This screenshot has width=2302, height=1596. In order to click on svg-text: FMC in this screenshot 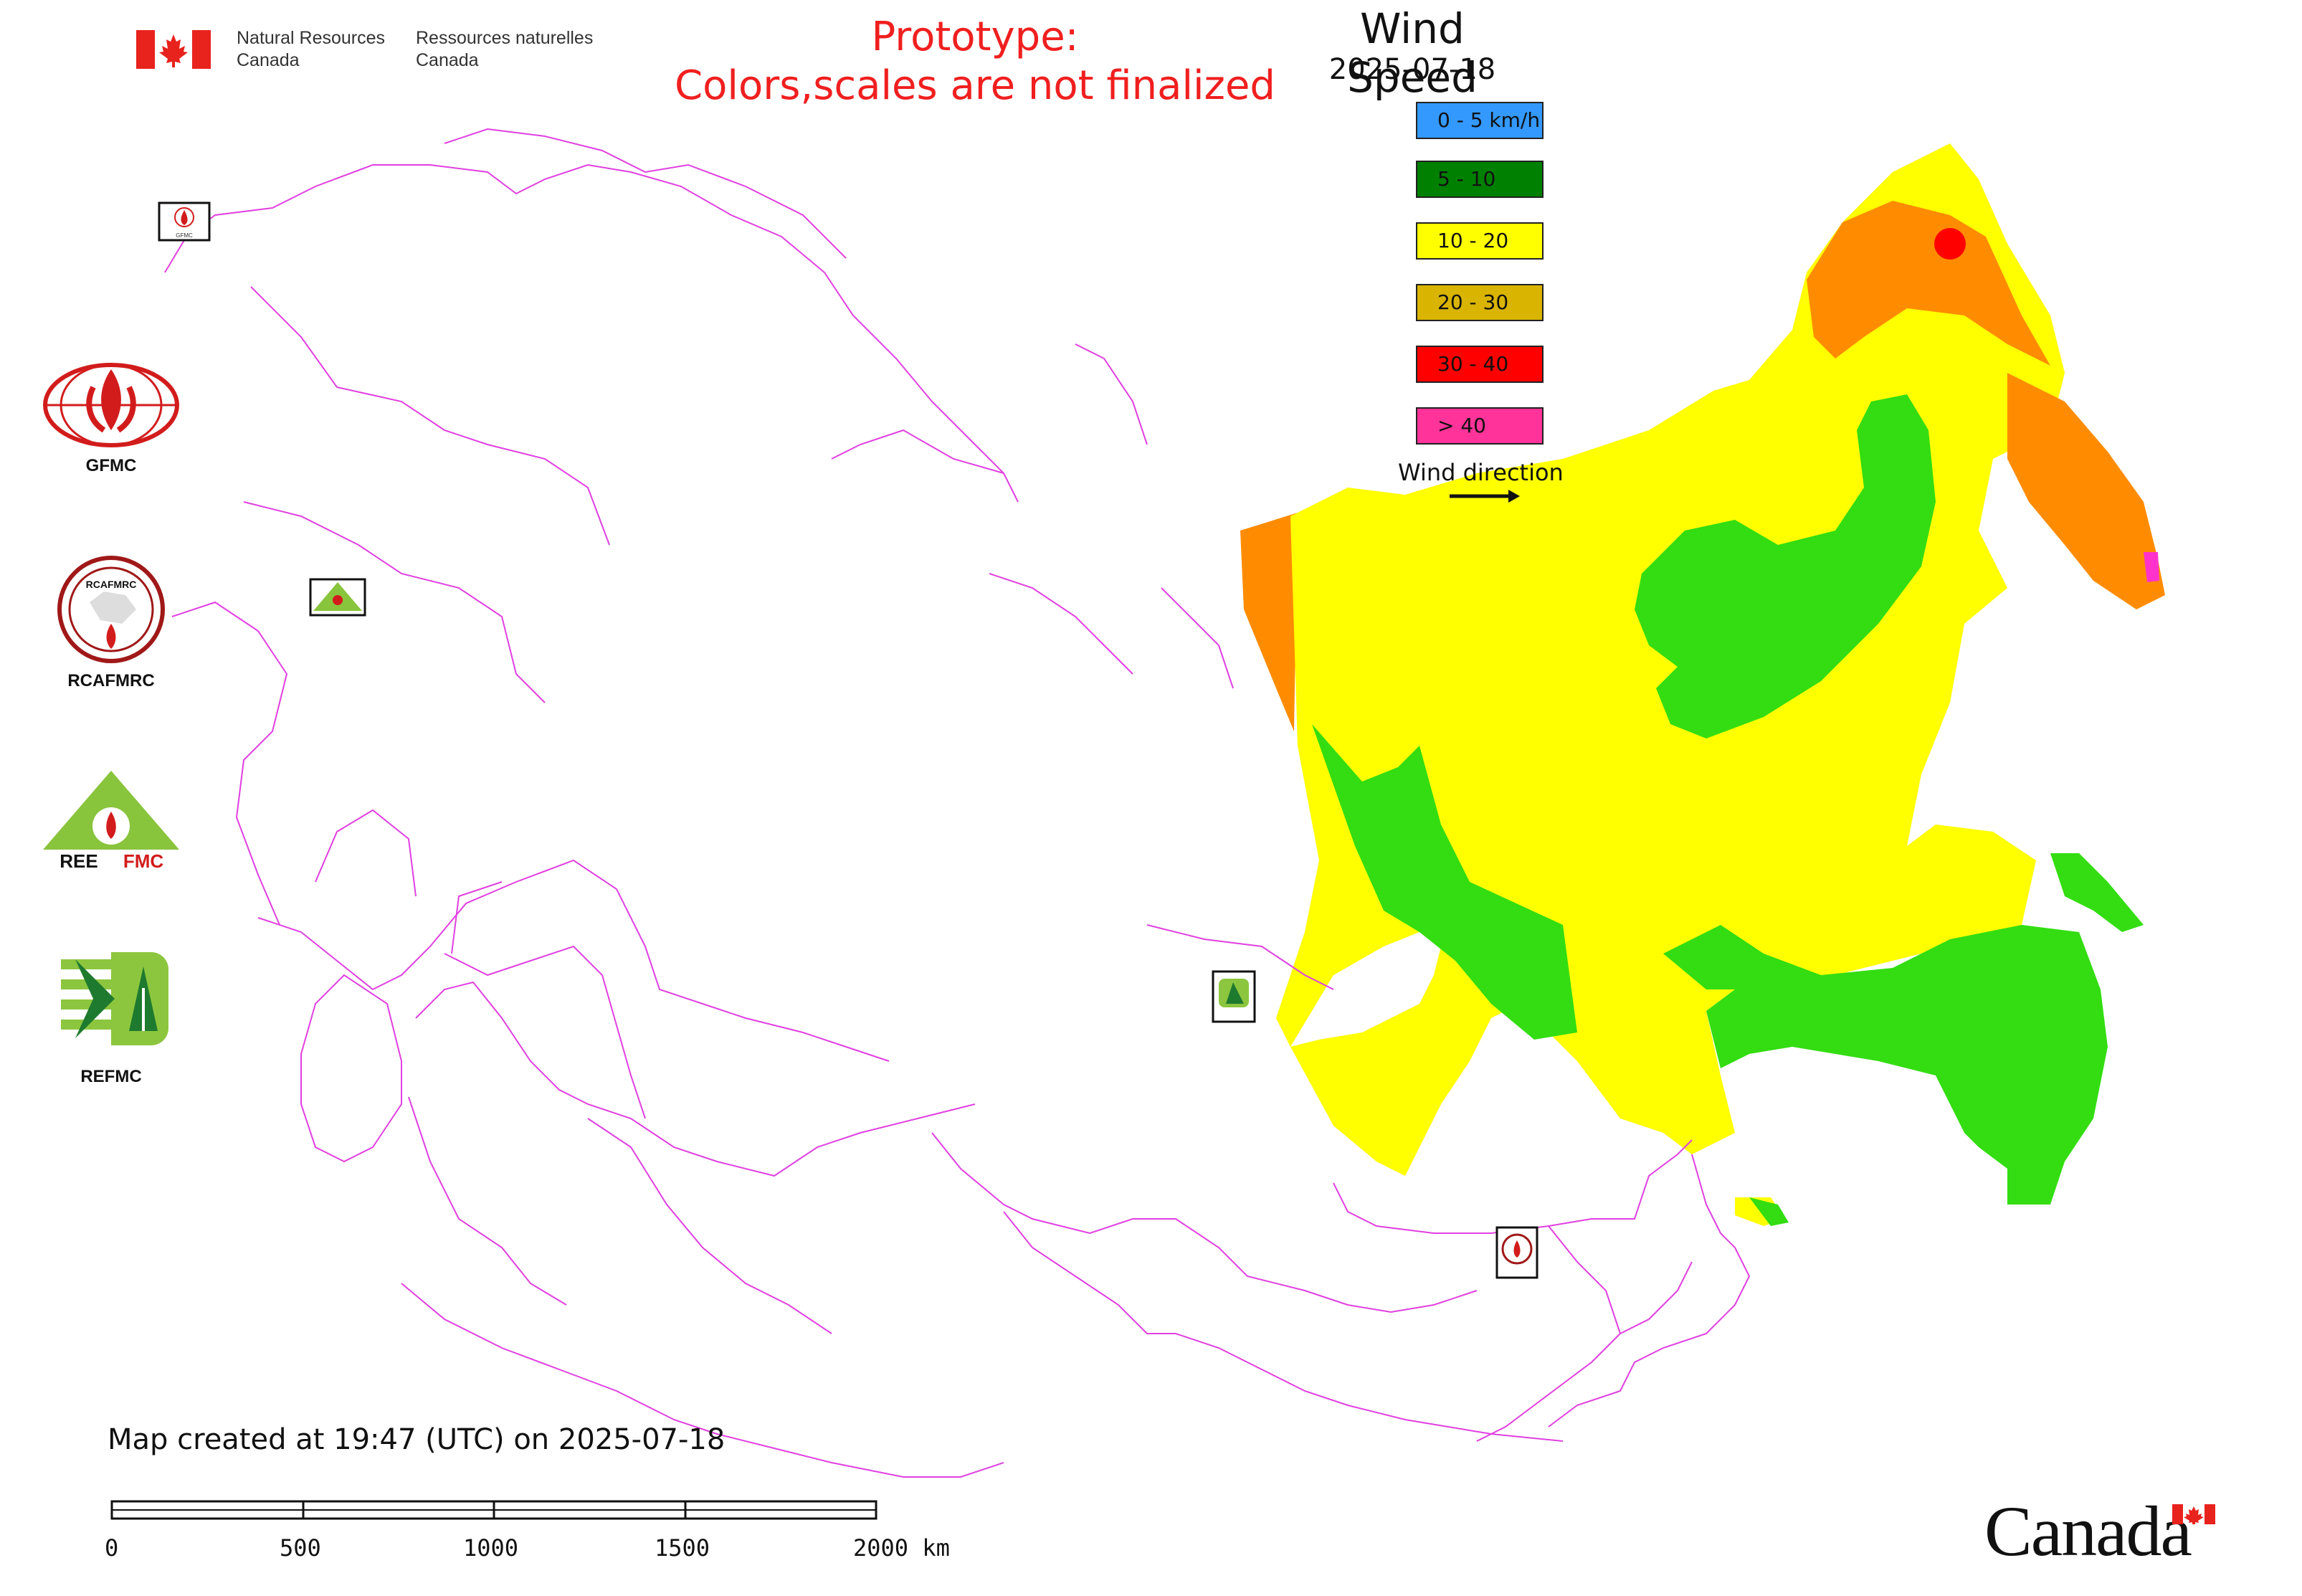, I will do `click(143, 861)`.